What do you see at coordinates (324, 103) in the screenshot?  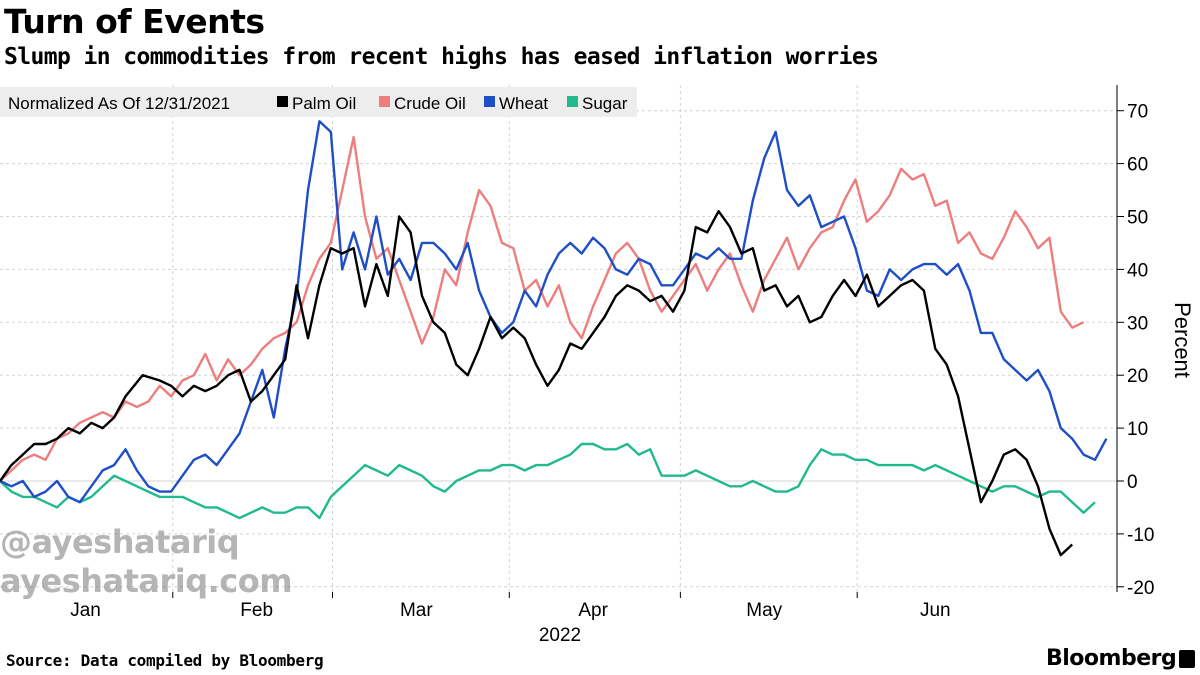 I see `legend-label: Palm Oil` at bounding box center [324, 103].